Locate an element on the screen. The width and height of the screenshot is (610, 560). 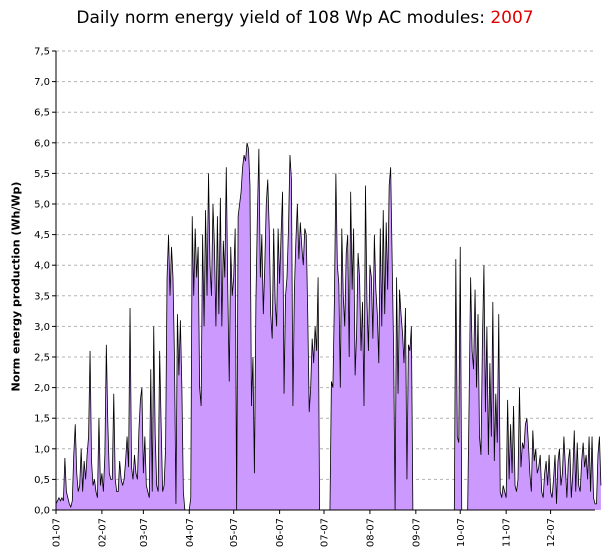
x-tick-label: 12-07 is located at coordinates (551, 532).